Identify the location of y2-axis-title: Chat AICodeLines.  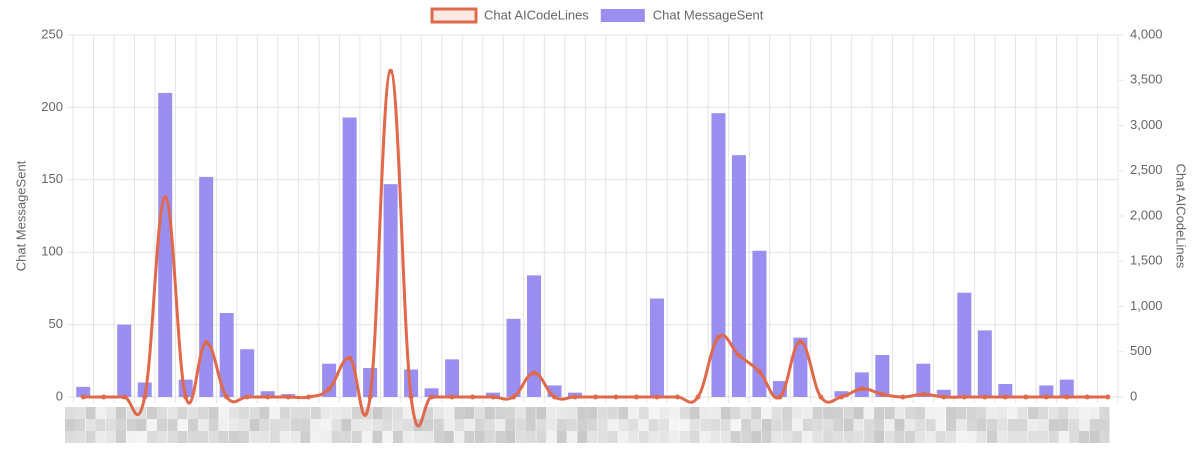
(1181, 216).